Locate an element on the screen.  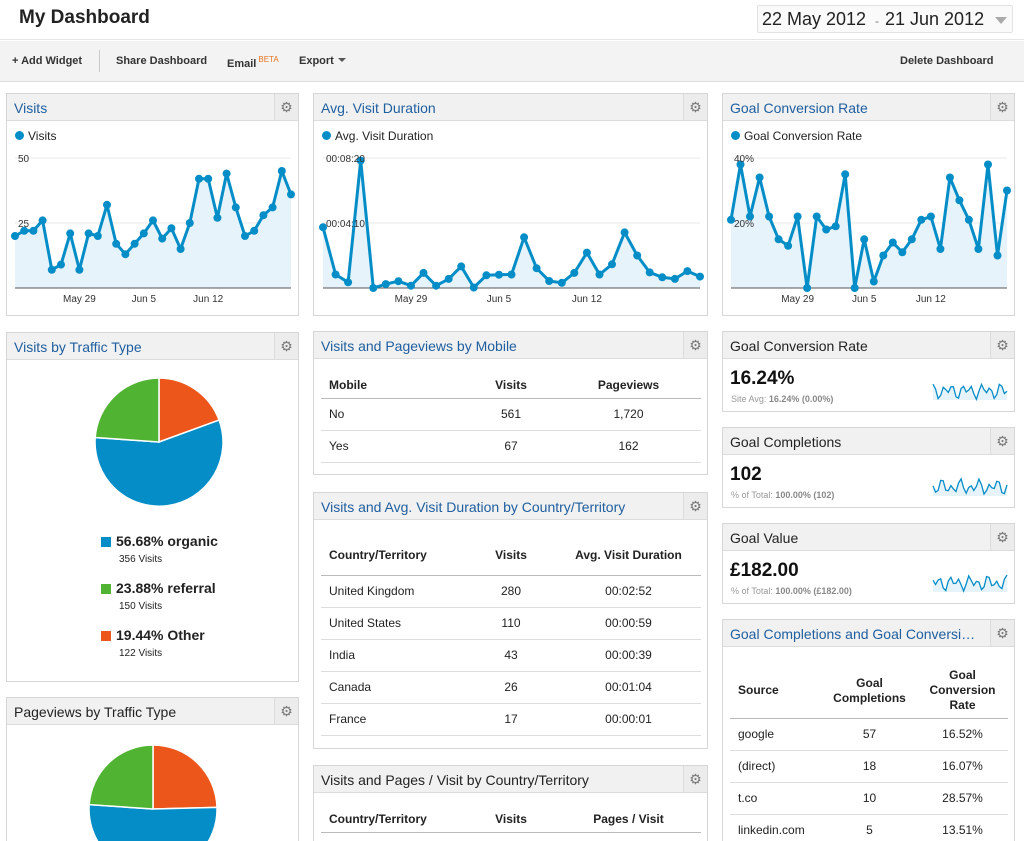
column-header: Goal Completions is located at coordinates (869, 691).